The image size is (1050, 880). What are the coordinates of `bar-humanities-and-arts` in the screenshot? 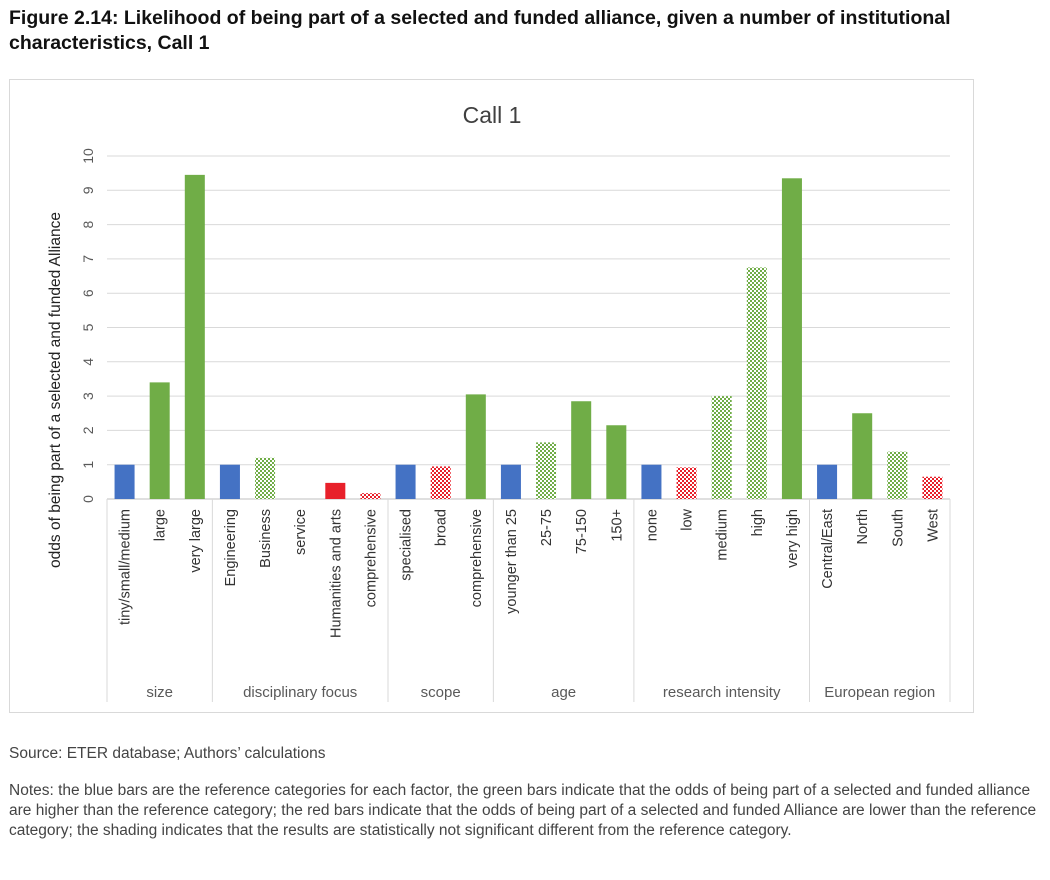 It's located at (335, 490).